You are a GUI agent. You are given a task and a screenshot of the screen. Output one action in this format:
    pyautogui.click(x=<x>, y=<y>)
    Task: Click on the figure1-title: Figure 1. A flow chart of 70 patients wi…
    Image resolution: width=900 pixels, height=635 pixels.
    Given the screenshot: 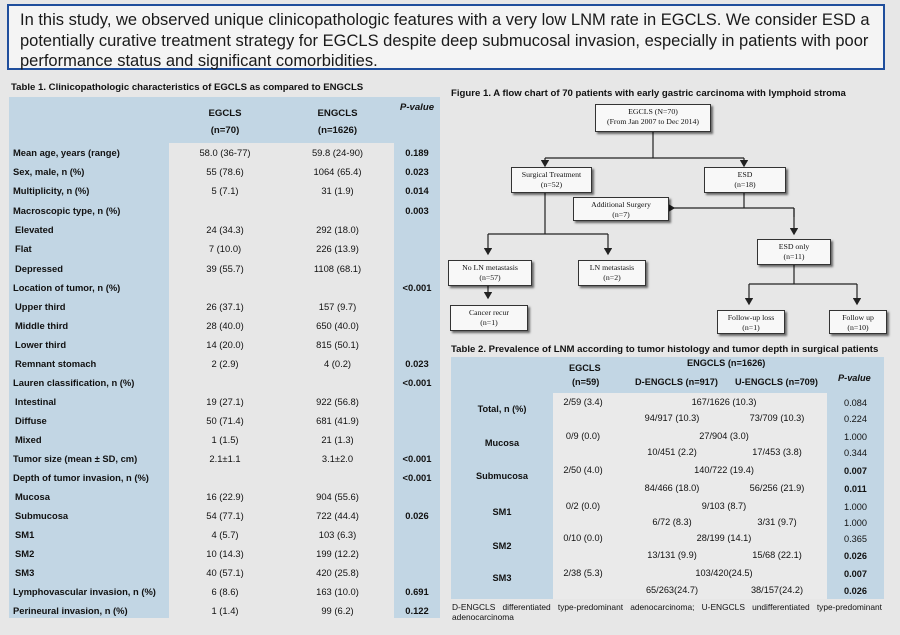 What is the action you would take?
    pyautogui.click(x=648, y=93)
    